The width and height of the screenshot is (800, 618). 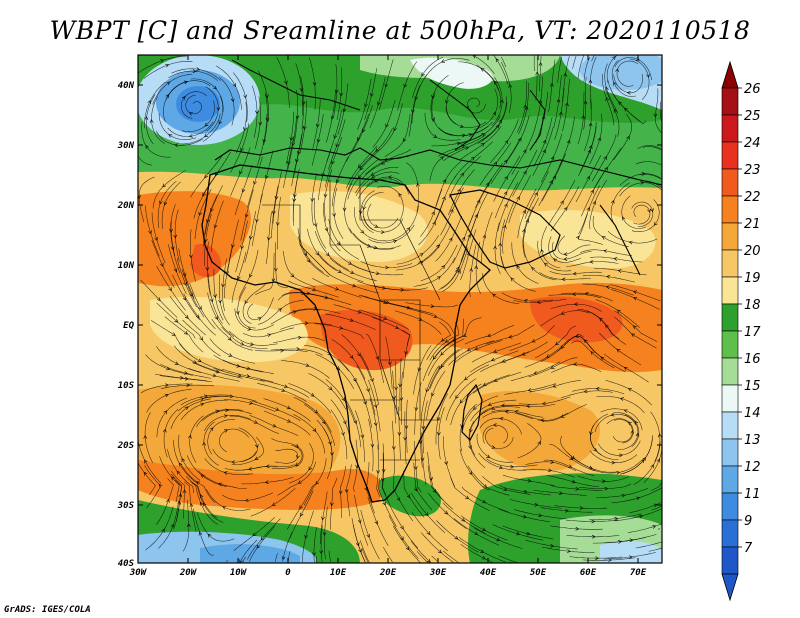 I want to click on colorbar-label: 12, so click(x=752, y=467).